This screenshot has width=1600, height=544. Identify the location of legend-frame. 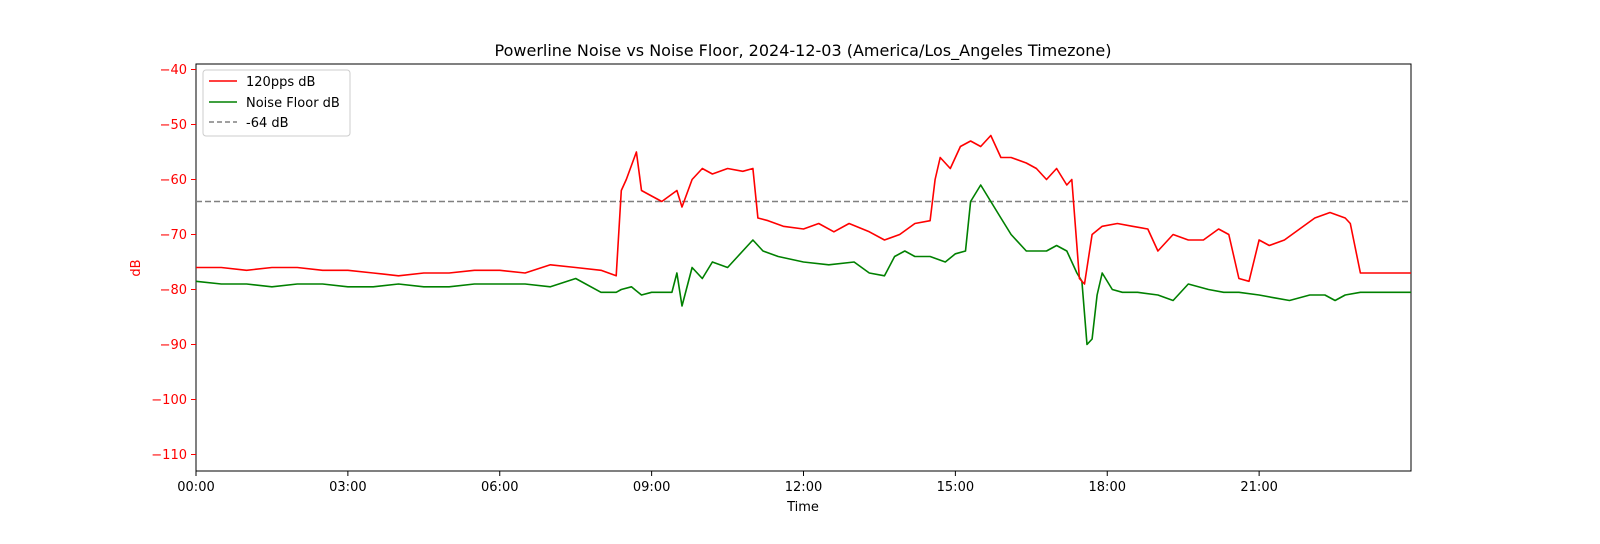
(276, 103).